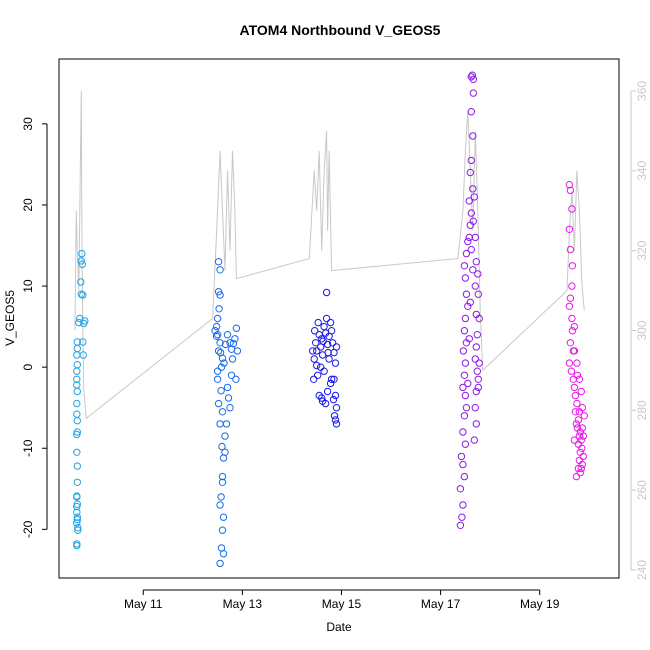  I want to click on y2-tick-label: 300, so click(642, 330).